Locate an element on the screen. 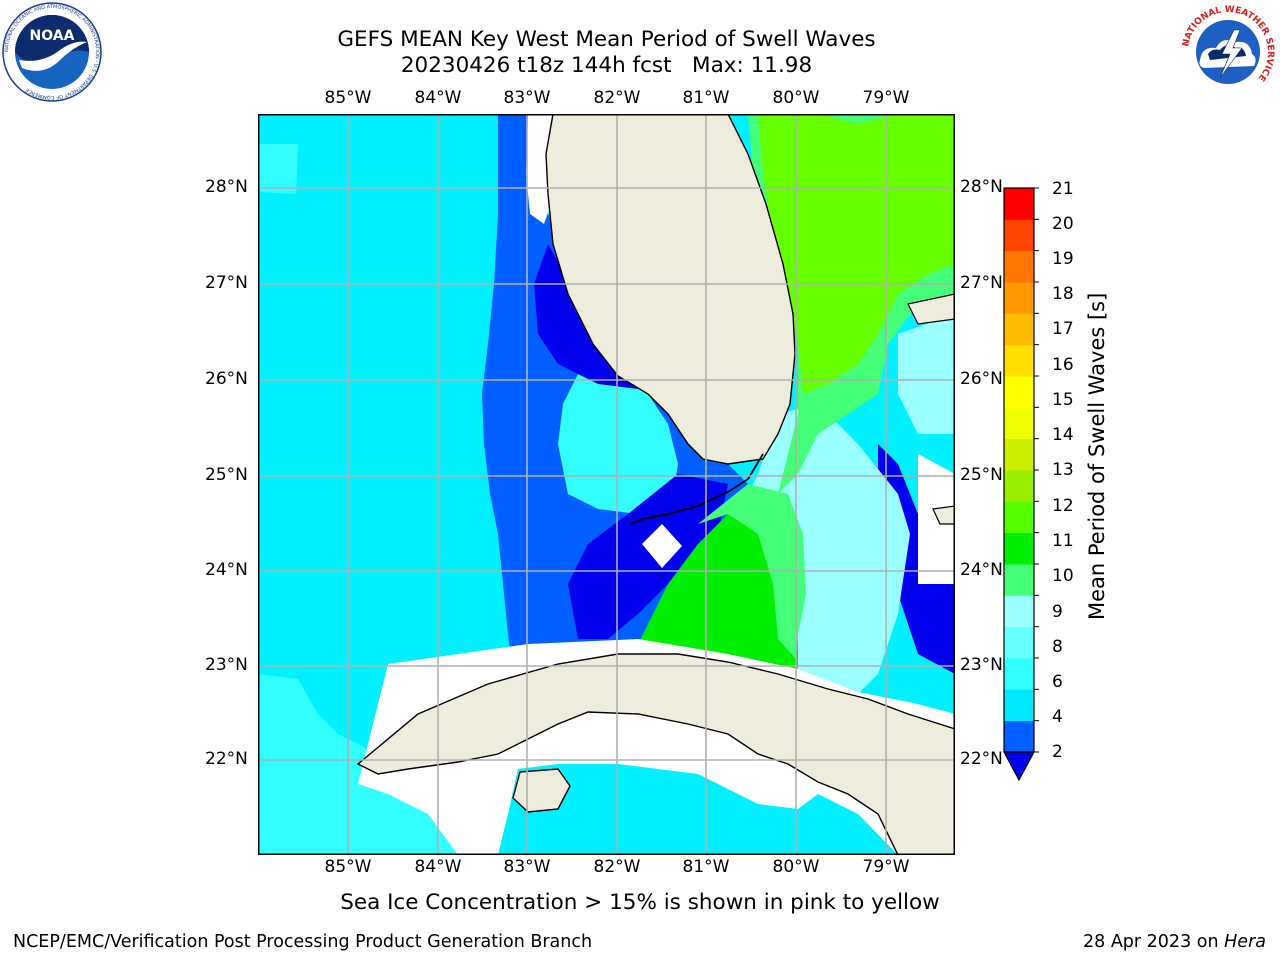 The height and width of the screenshot is (960, 1280). lon-label-top: 84°W is located at coordinates (438, 98).